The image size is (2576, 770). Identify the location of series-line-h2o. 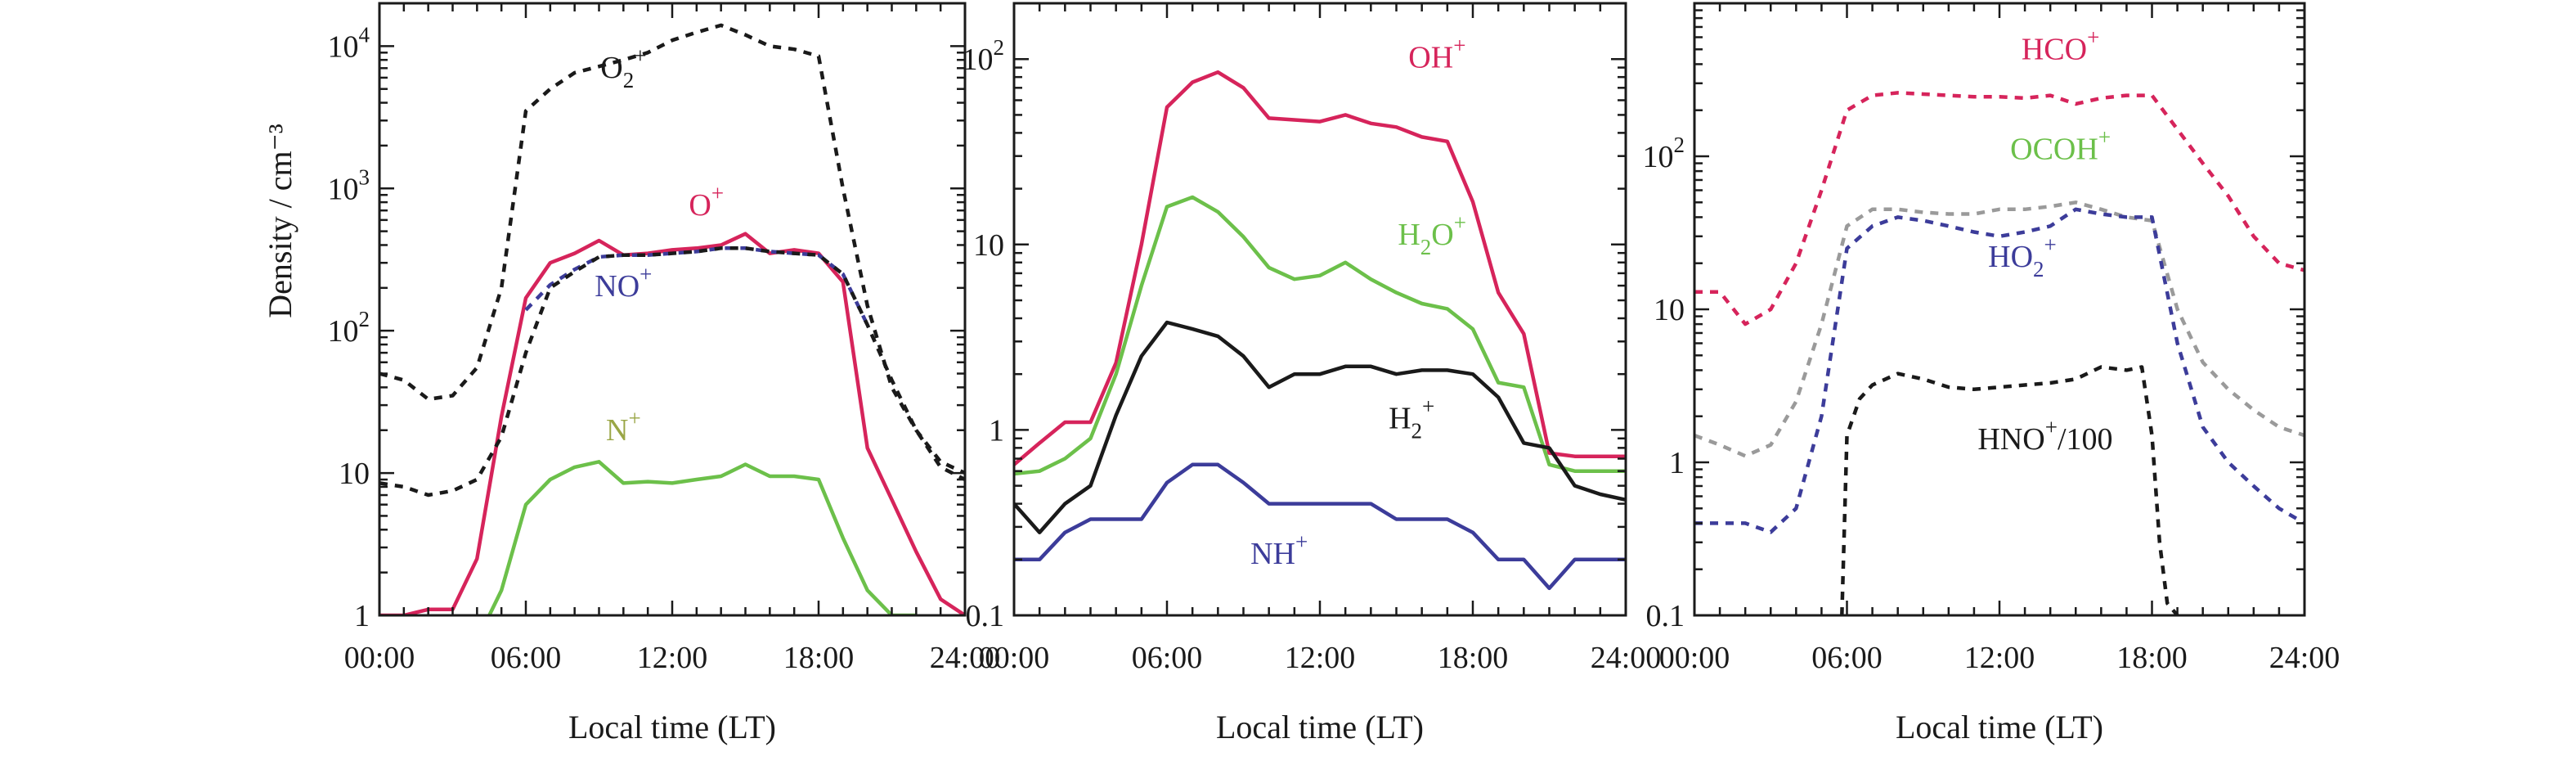
(1320, 335).